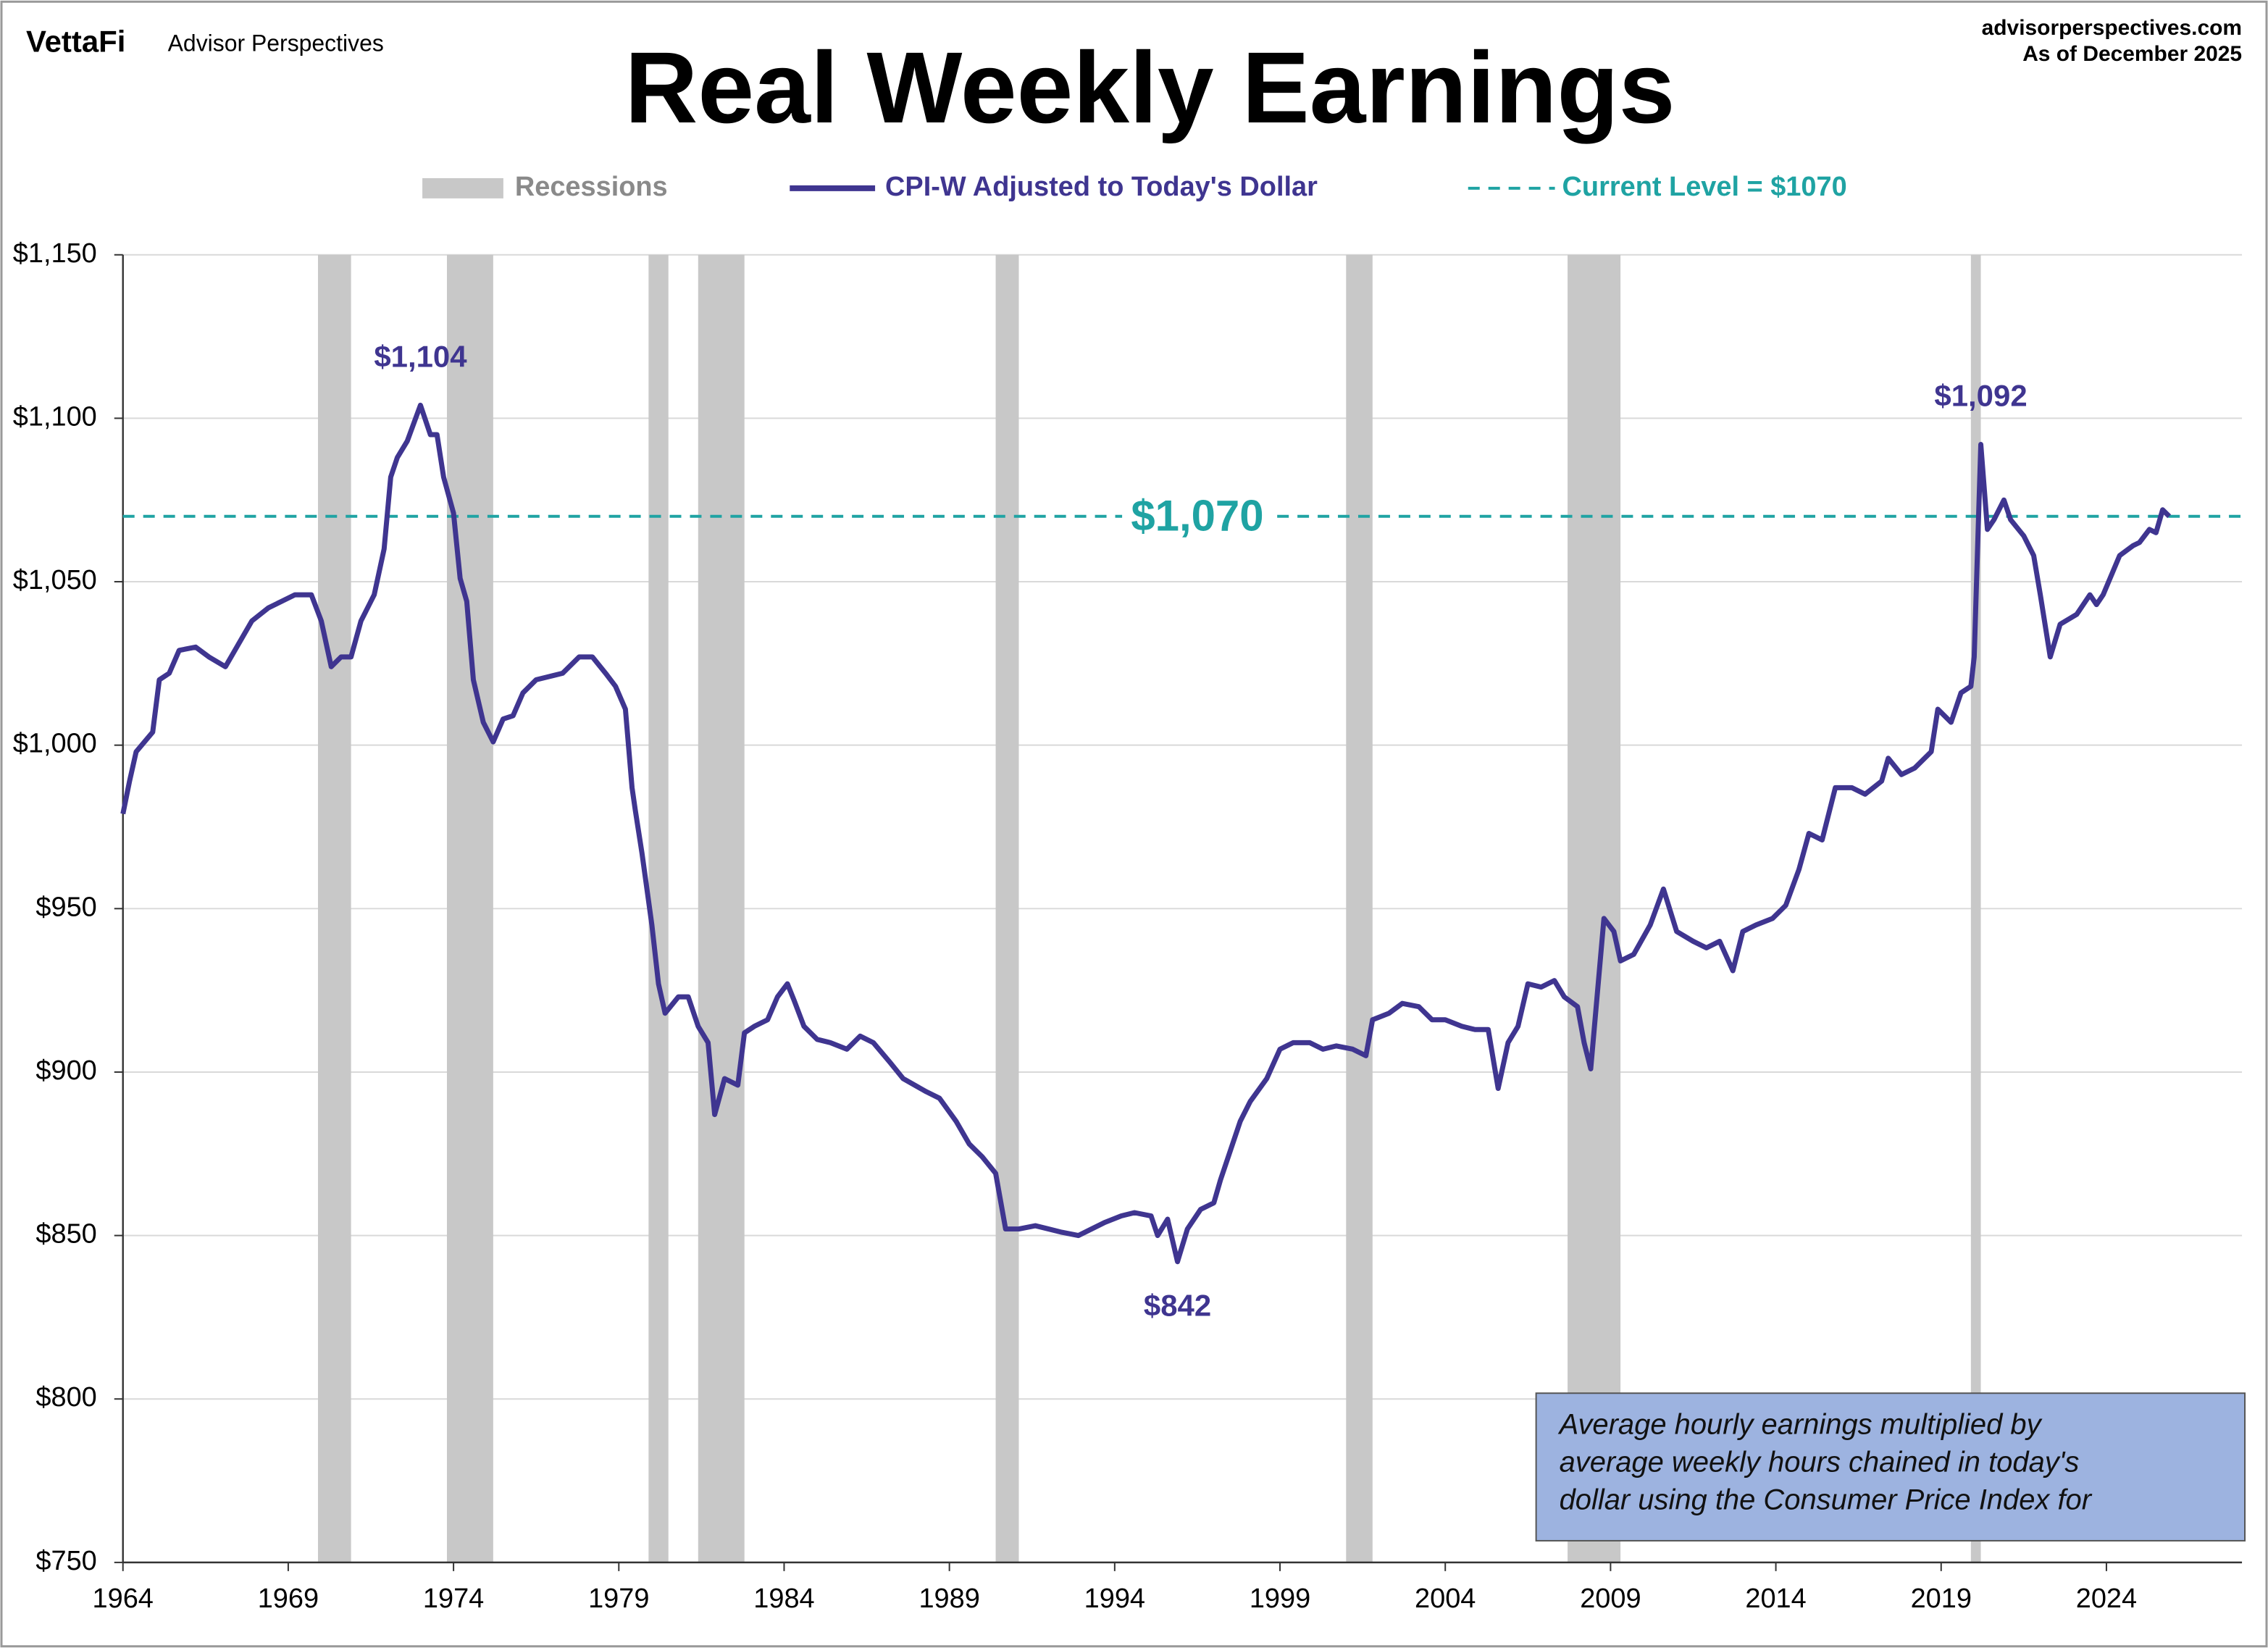  I want to click on x-tick-label: 2024, so click(2106, 1599).